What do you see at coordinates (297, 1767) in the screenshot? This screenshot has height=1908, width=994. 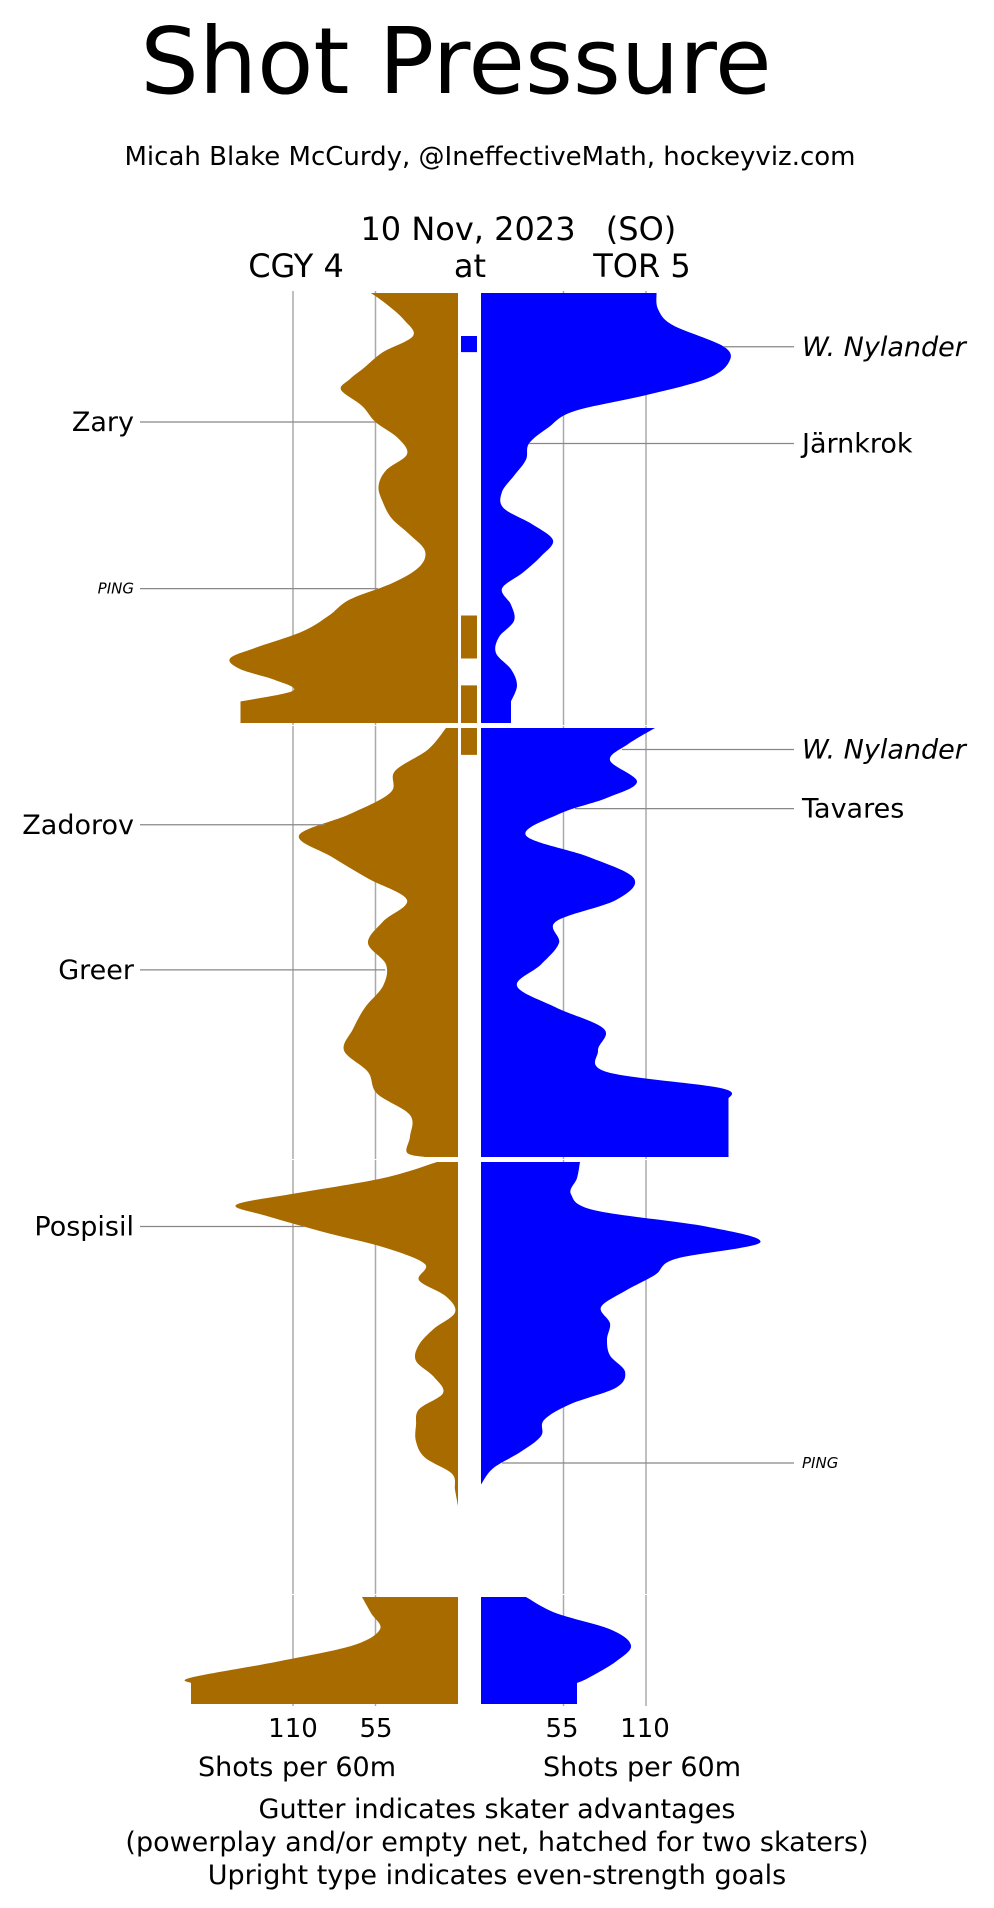 I see `away-axis-label: Shots per 60m` at bounding box center [297, 1767].